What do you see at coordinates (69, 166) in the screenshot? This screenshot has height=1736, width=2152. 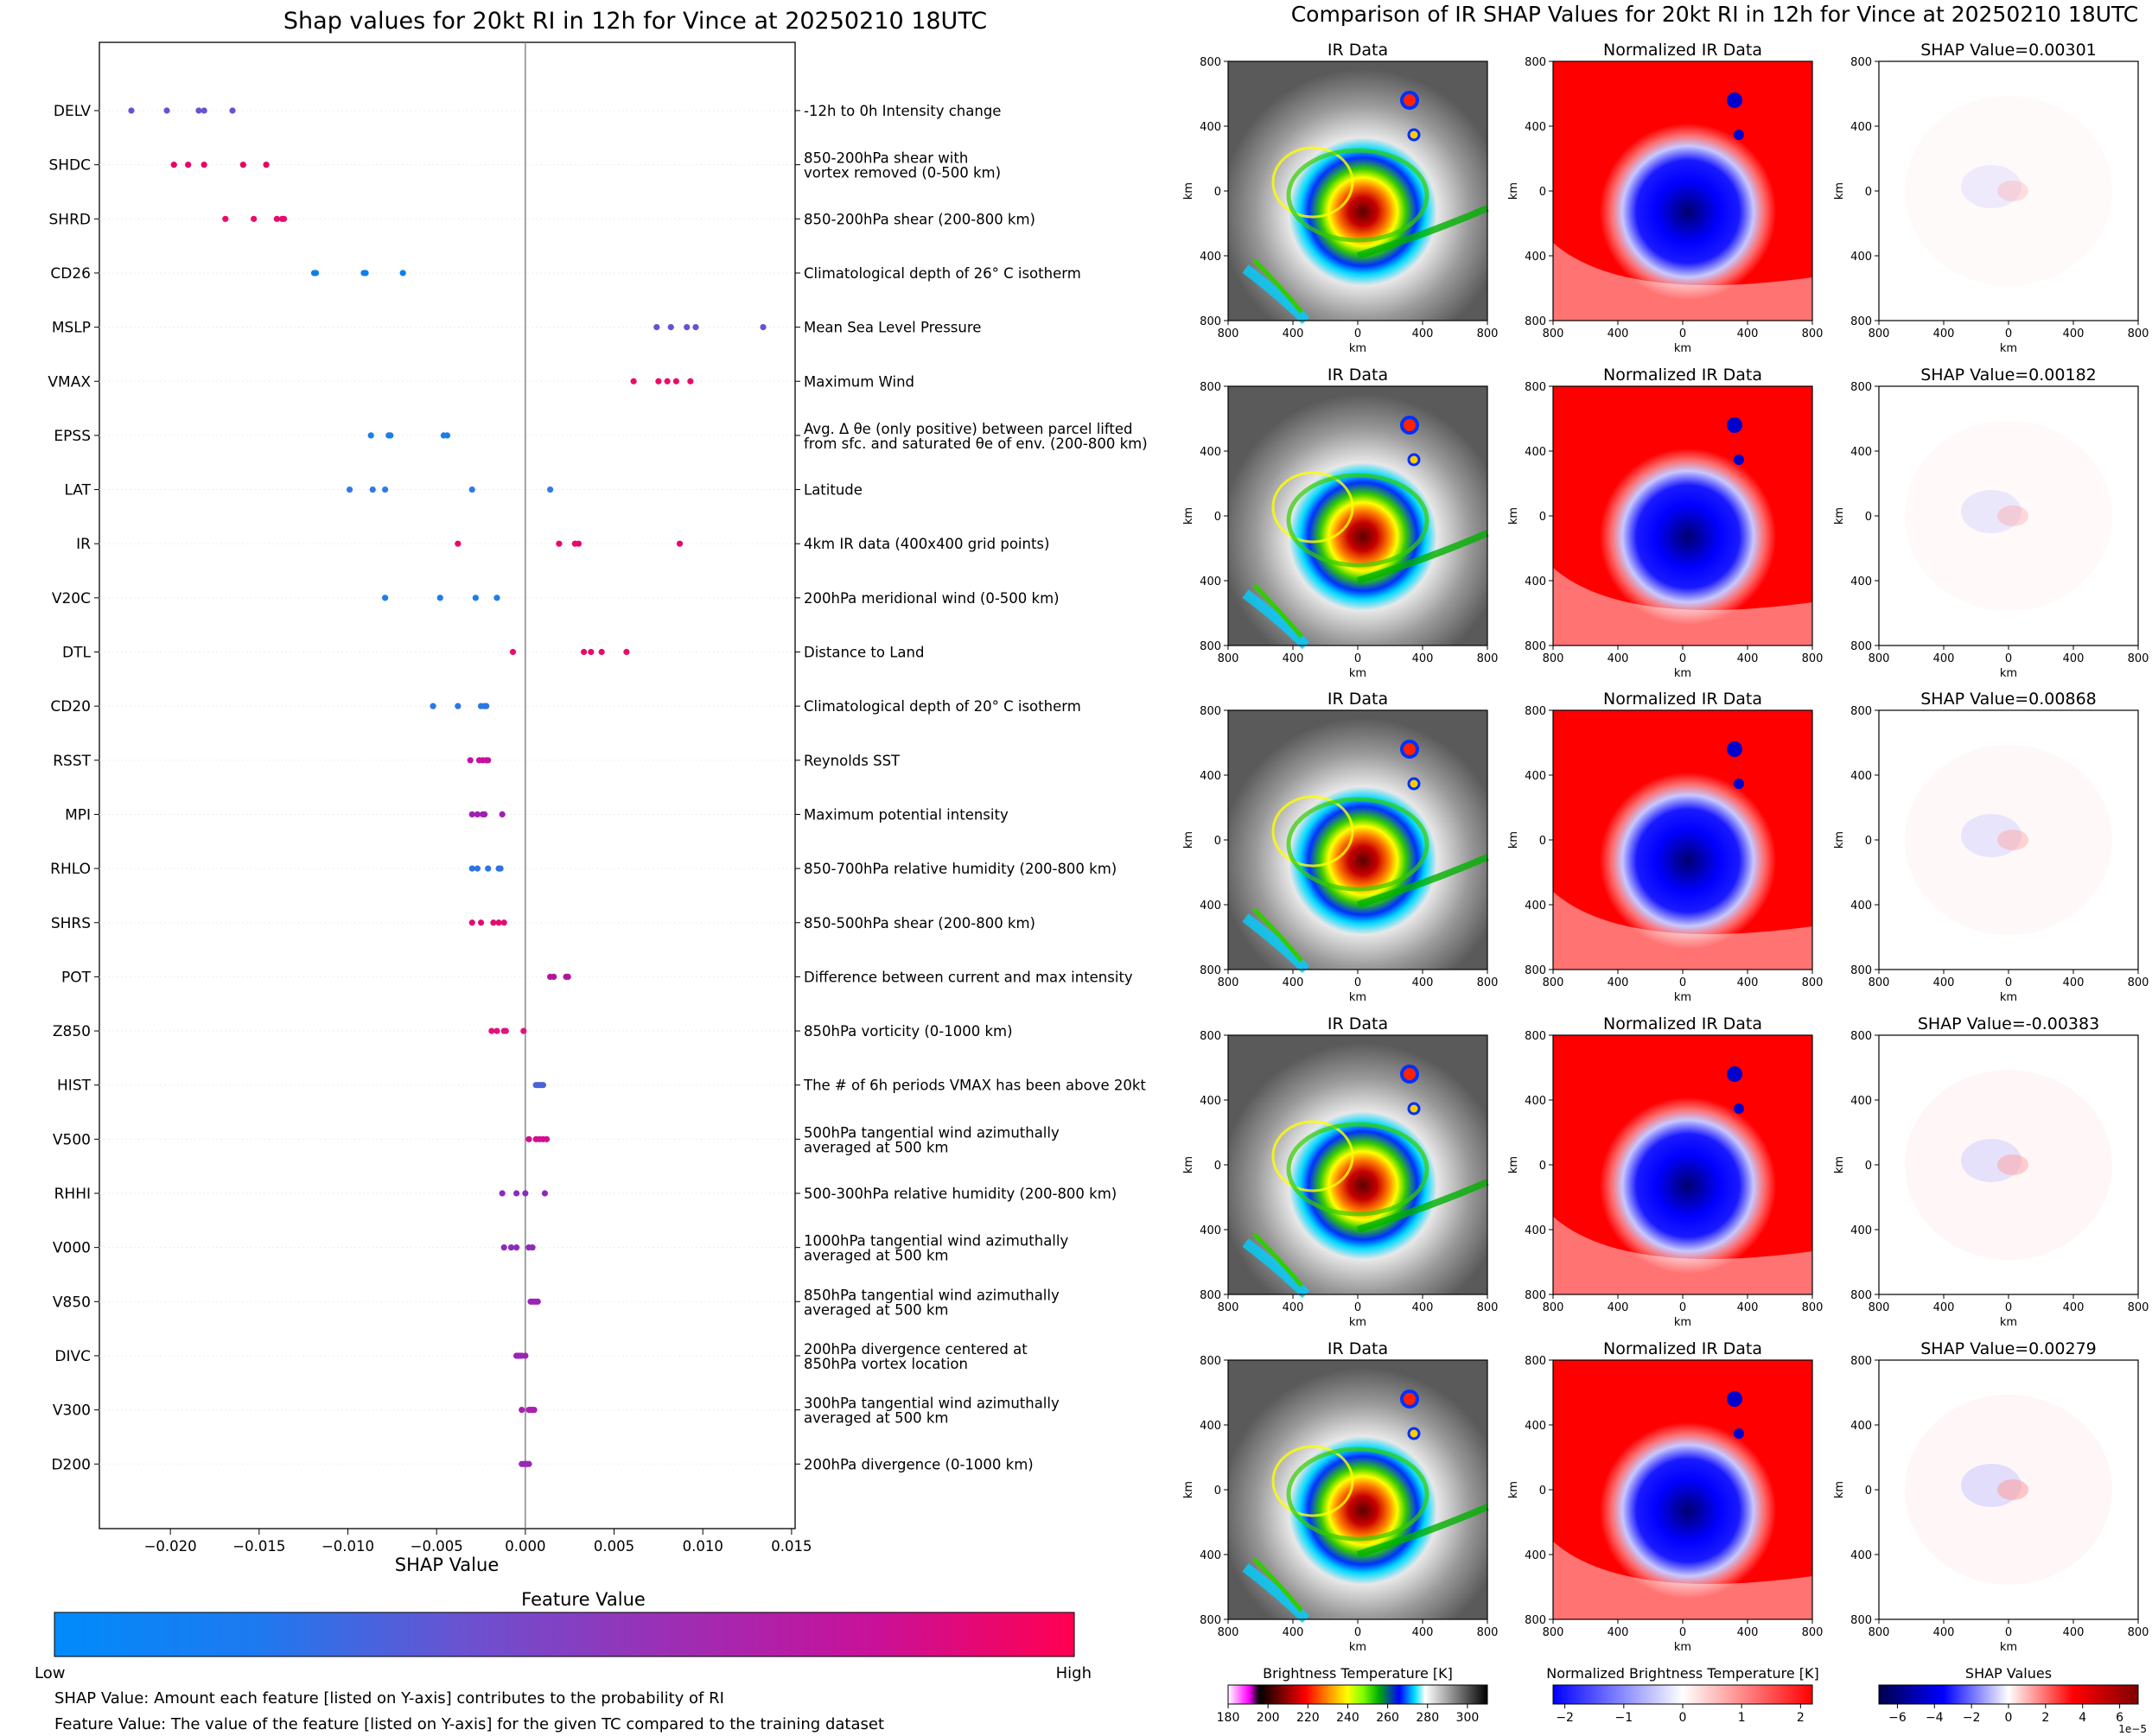 I see `feature-label-shdc: SHDC` at bounding box center [69, 166].